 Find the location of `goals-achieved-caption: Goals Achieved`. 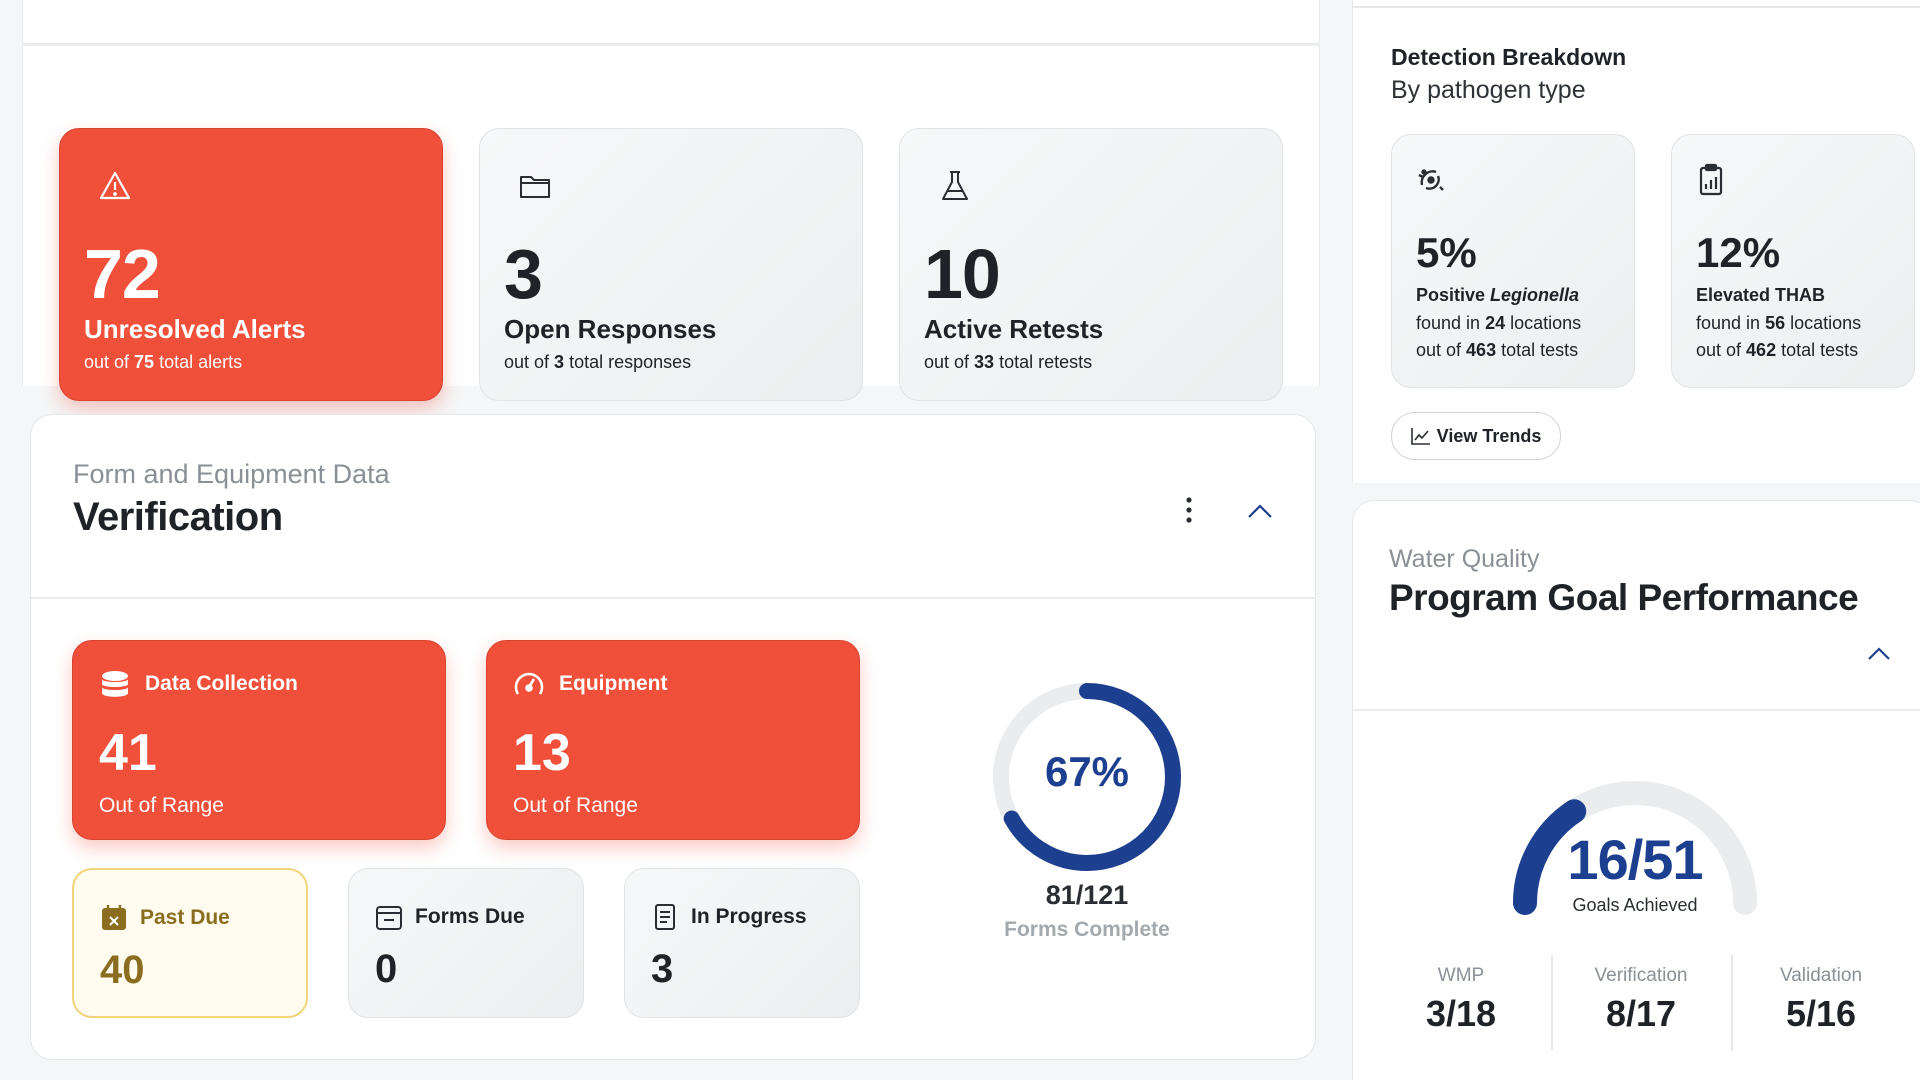

goals-achieved-caption: Goals Achieved is located at coordinates (1635, 905).